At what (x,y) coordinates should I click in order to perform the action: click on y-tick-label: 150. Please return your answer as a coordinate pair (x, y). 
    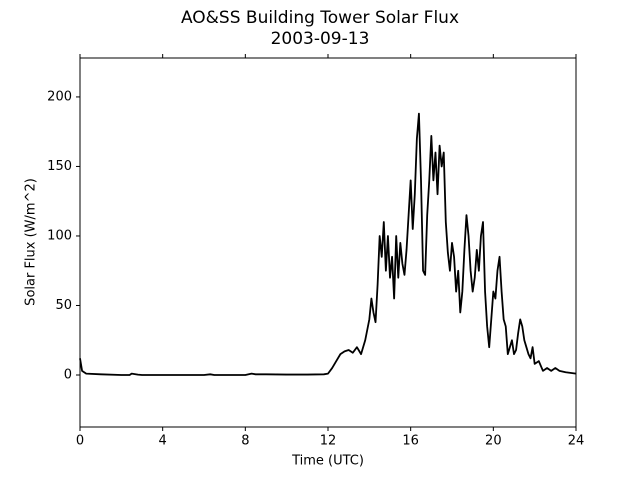
    Looking at the image, I should click on (59, 166).